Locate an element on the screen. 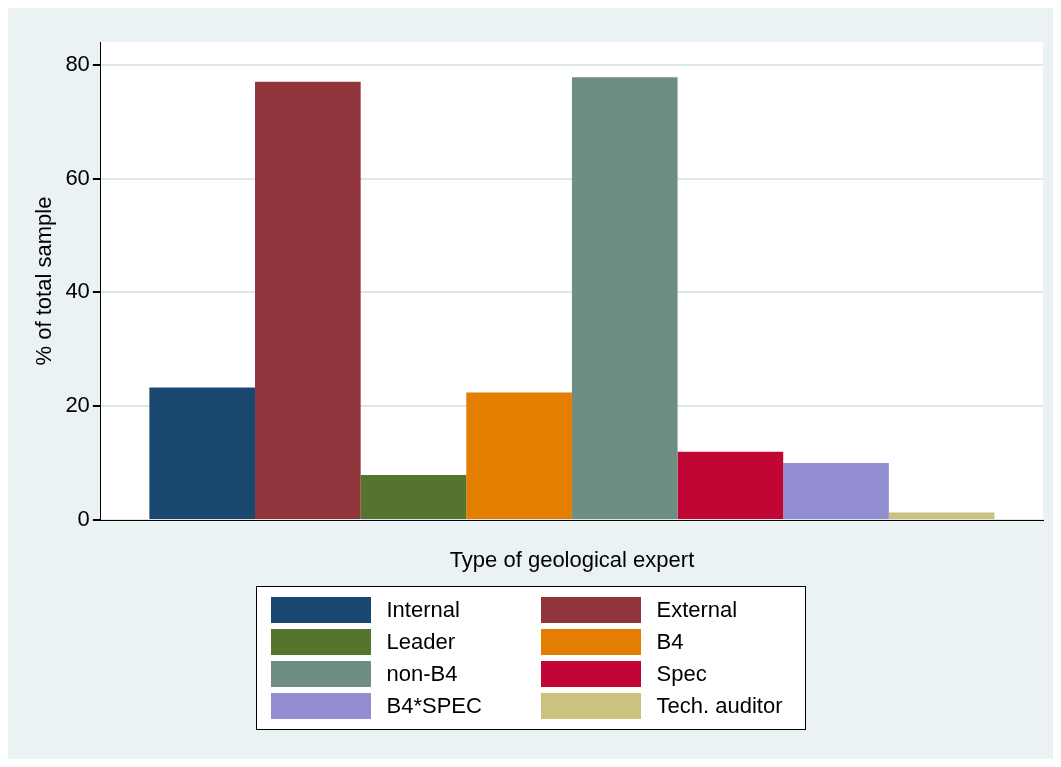  y-tick-label: 60 is located at coordinates (77, 177).